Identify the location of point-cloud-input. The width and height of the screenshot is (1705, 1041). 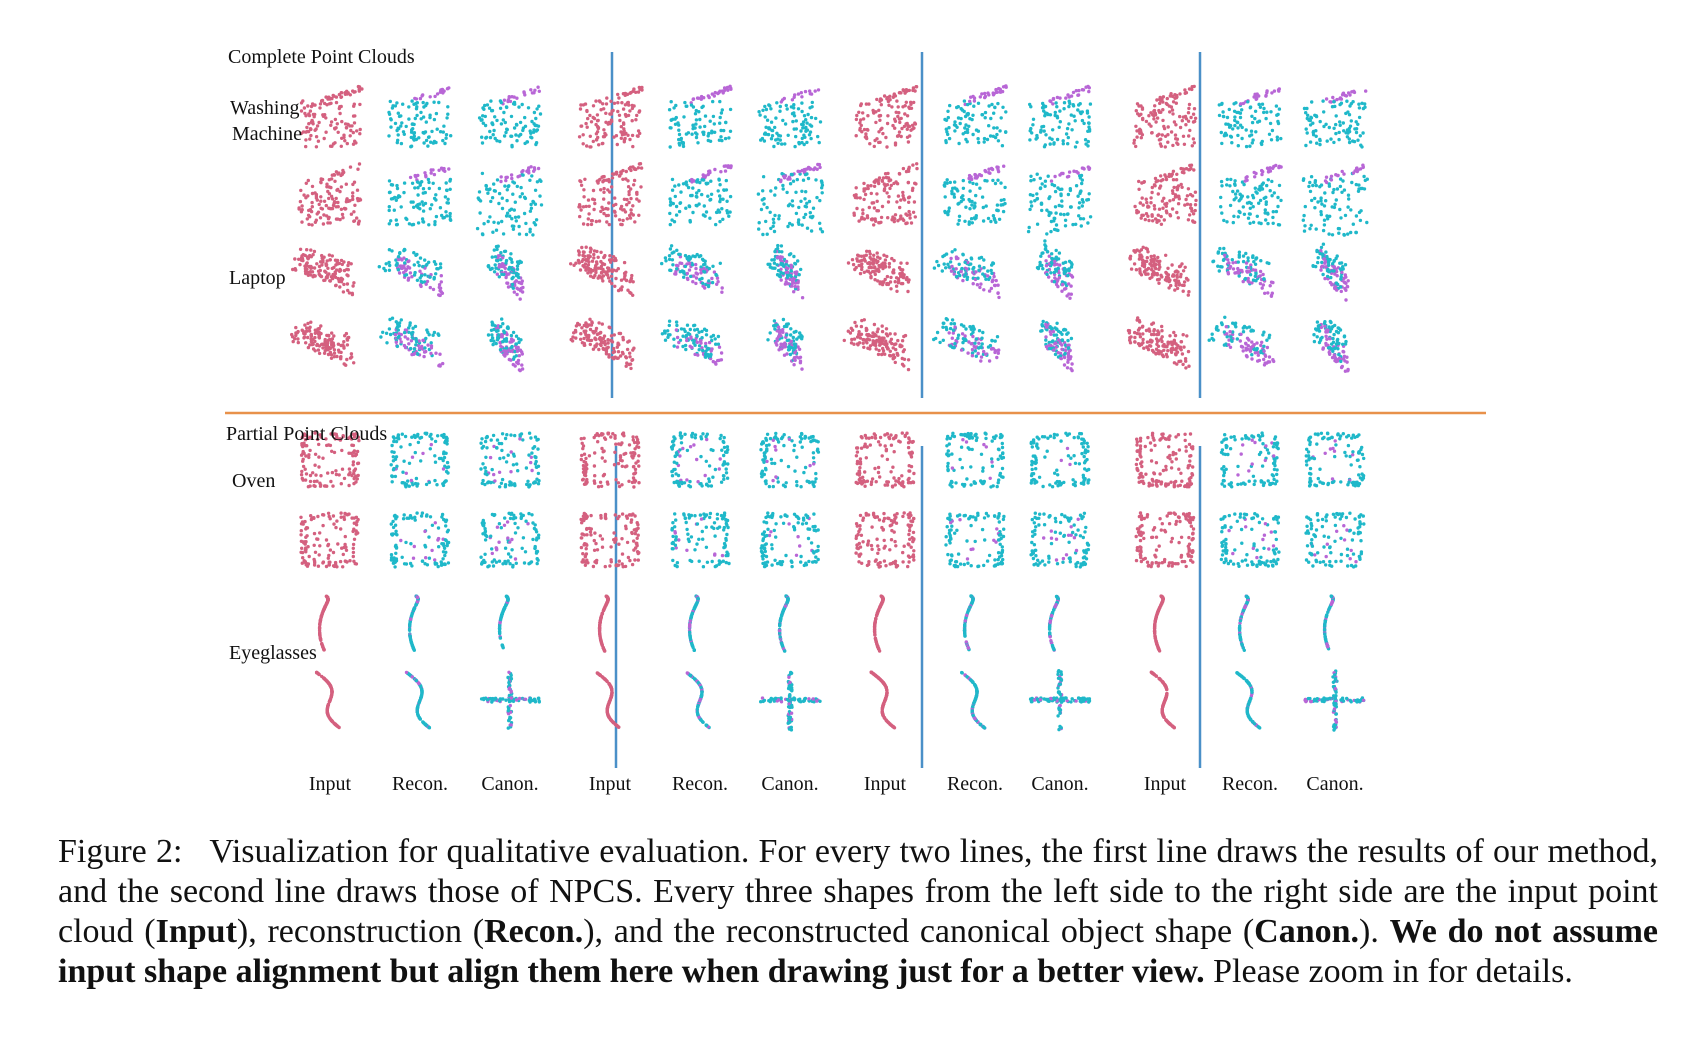
(602, 344).